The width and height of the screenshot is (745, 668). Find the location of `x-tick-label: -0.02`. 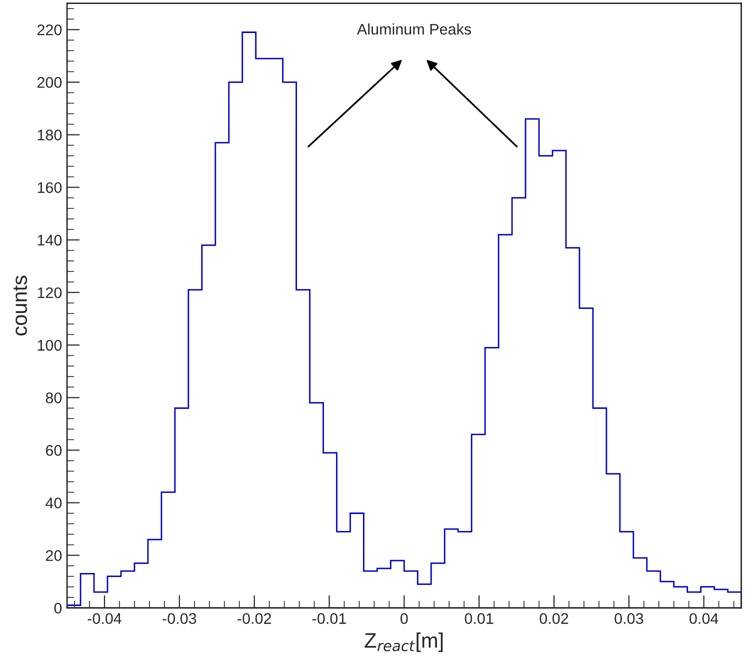

x-tick-label: -0.02 is located at coordinates (254, 618).